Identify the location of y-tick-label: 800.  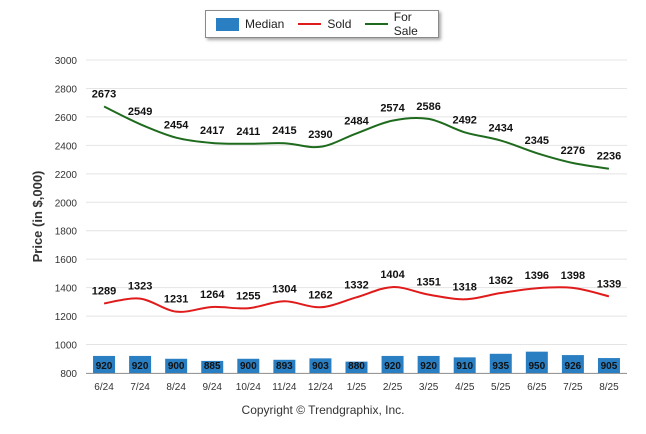
(68, 374).